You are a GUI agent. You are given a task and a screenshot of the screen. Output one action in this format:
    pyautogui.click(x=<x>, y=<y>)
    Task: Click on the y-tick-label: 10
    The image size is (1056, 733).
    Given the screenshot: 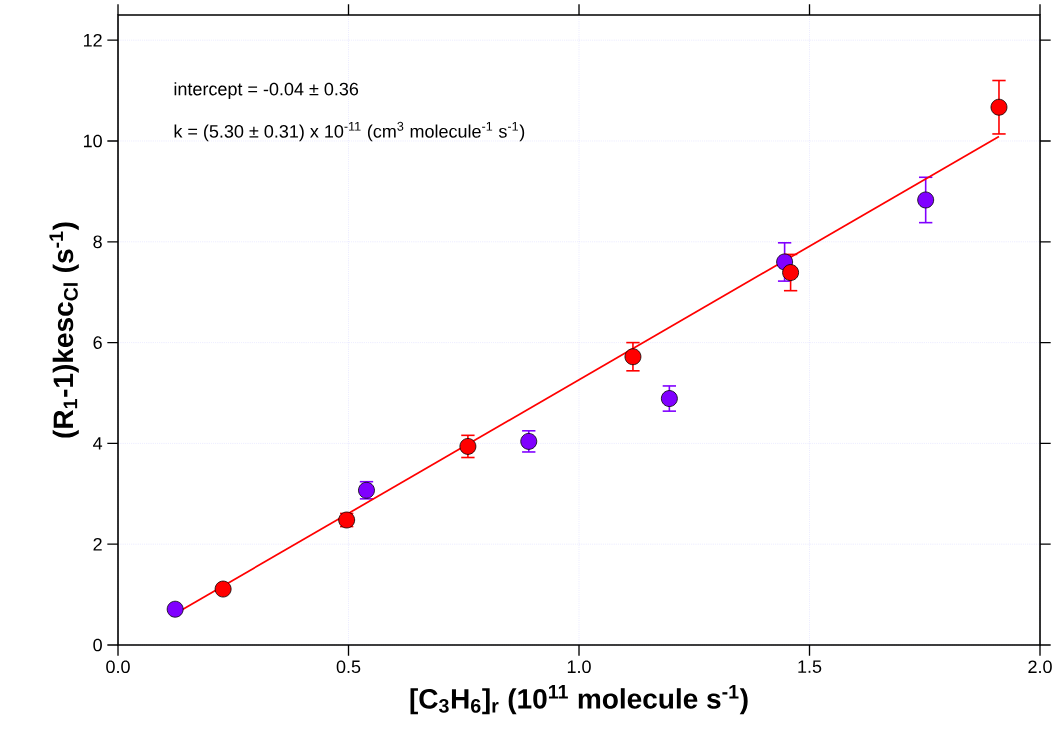 What is the action you would take?
    pyautogui.click(x=92, y=141)
    